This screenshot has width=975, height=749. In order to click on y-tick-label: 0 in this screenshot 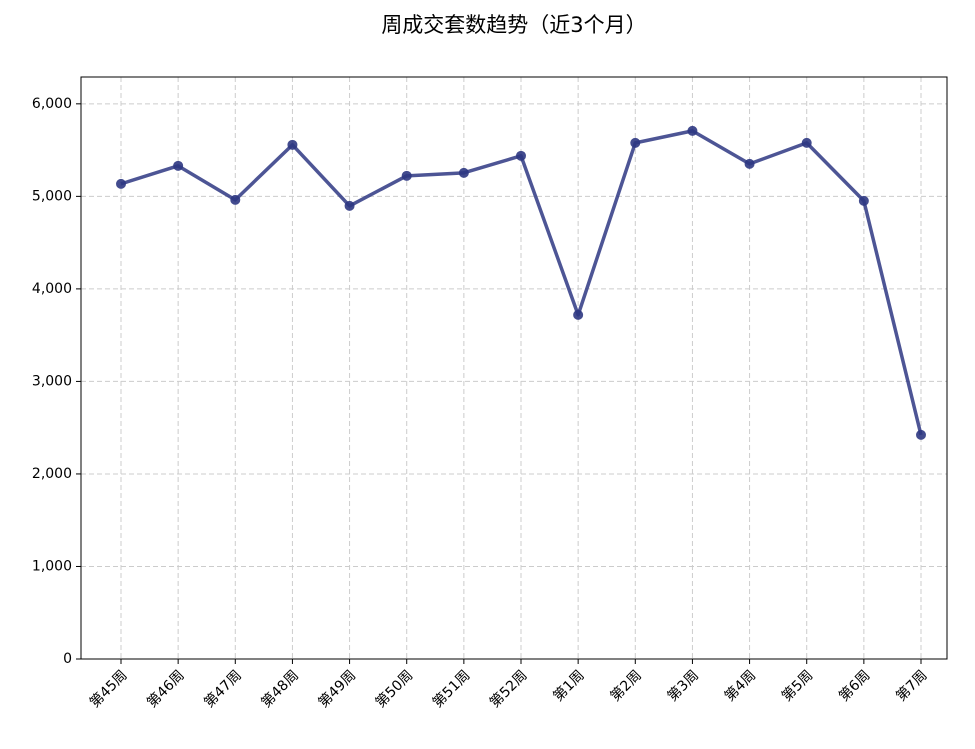, I will do `click(67, 659)`.